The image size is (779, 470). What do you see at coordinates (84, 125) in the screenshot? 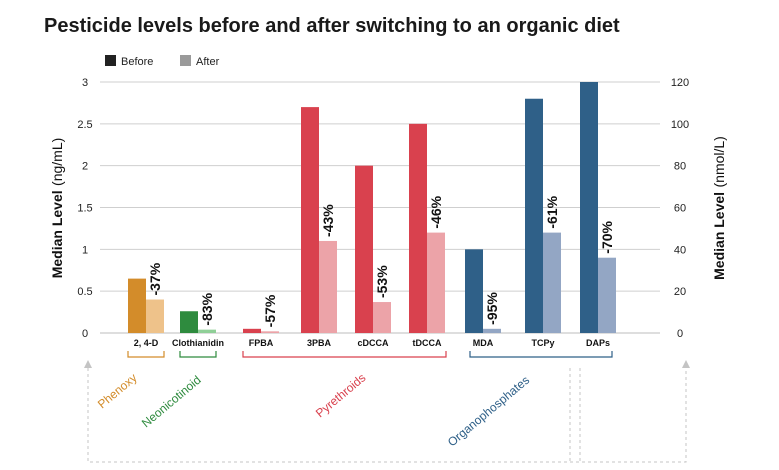
I see `y-left-tick-label: 2.5` at bounding box center [84, 125].